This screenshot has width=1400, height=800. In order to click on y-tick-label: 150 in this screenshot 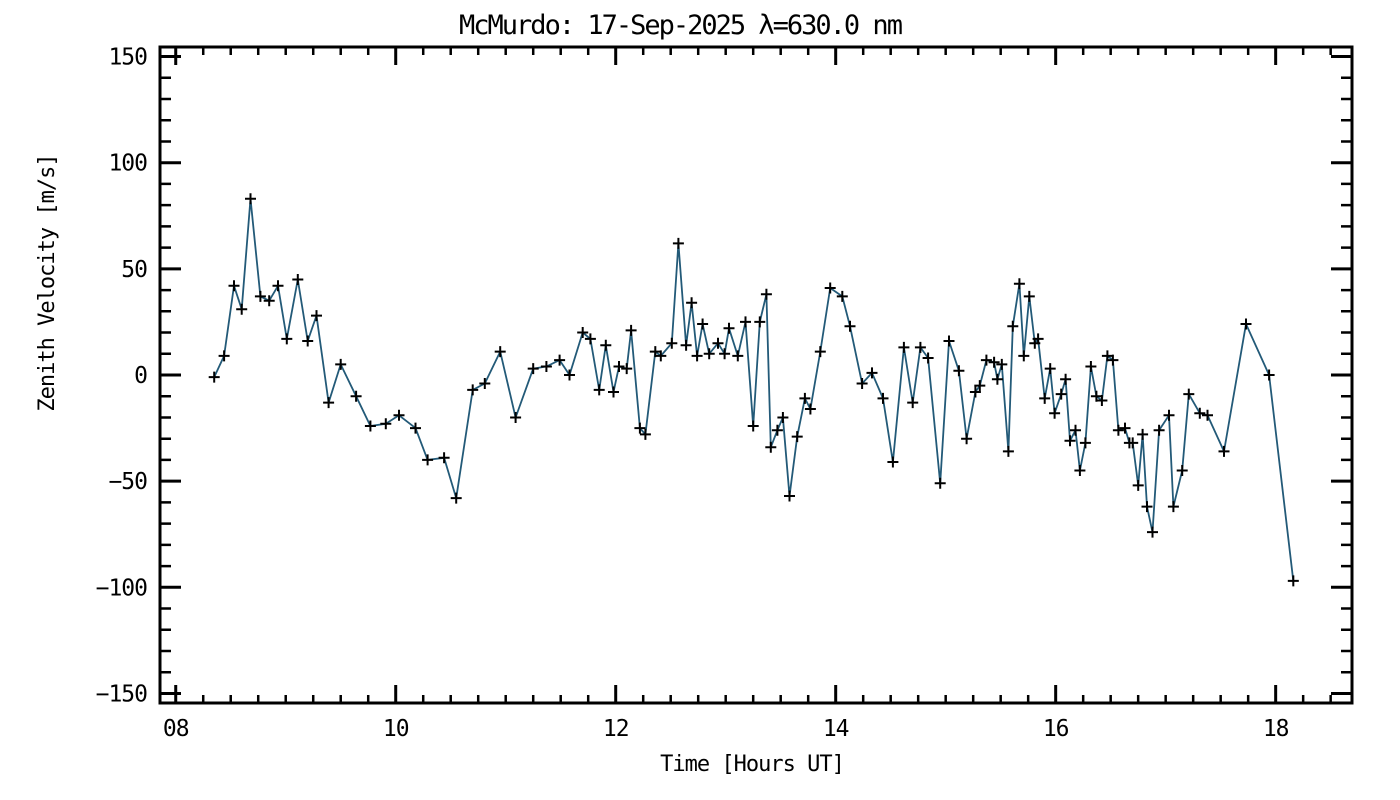, I will do `click(127, 58)`.